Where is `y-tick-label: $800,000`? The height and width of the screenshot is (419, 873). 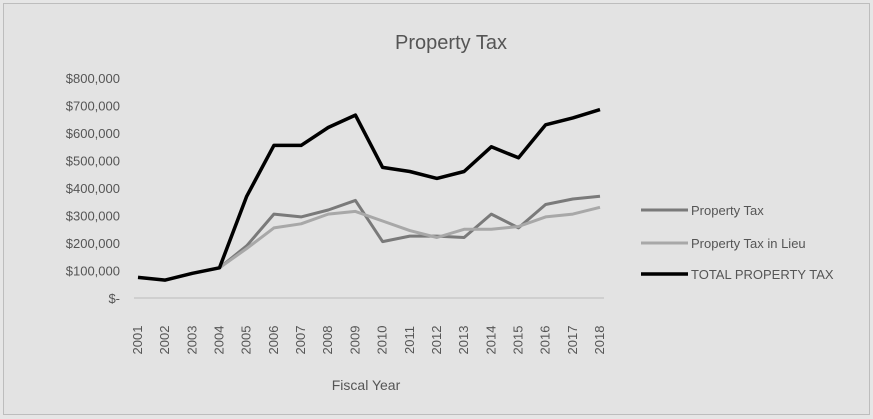
y-tick-label: $800,000 is located at coordinates (93, 78).